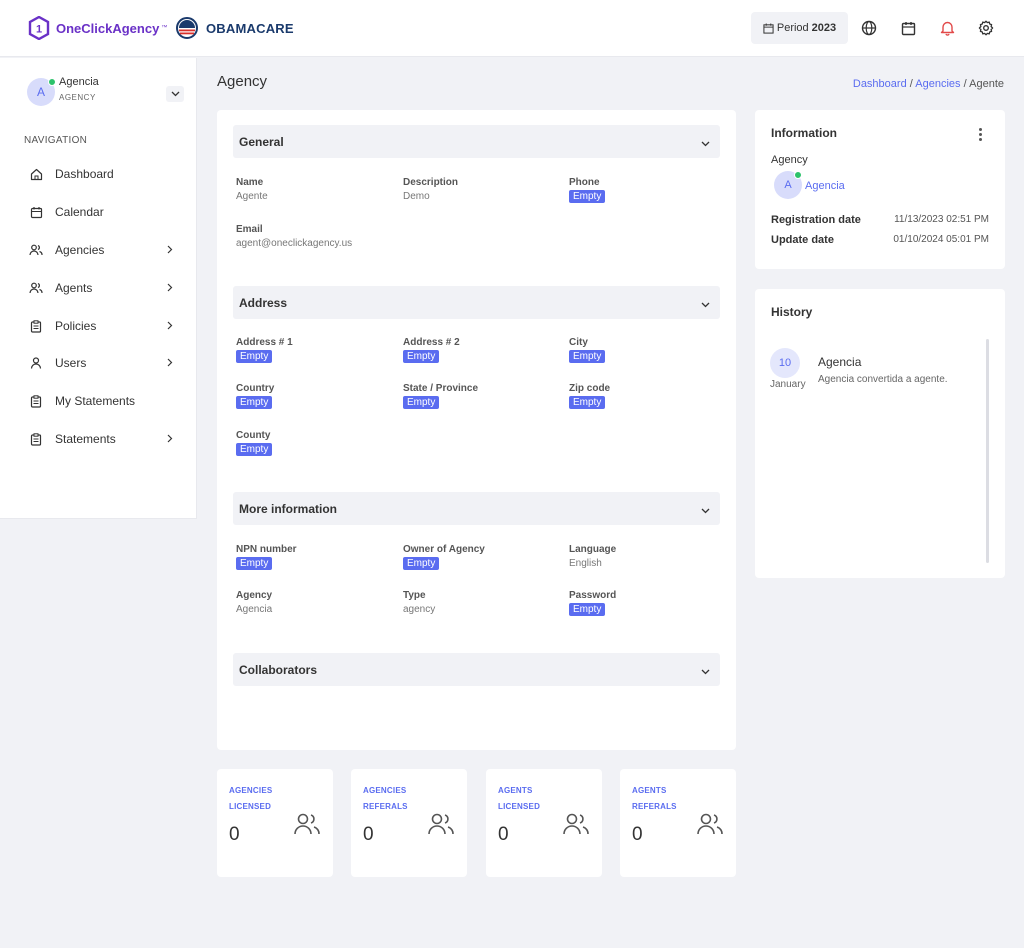  Describe the element at coordinates (441, 388) in the screenshot. I see `field-label: State / Province` at that location.